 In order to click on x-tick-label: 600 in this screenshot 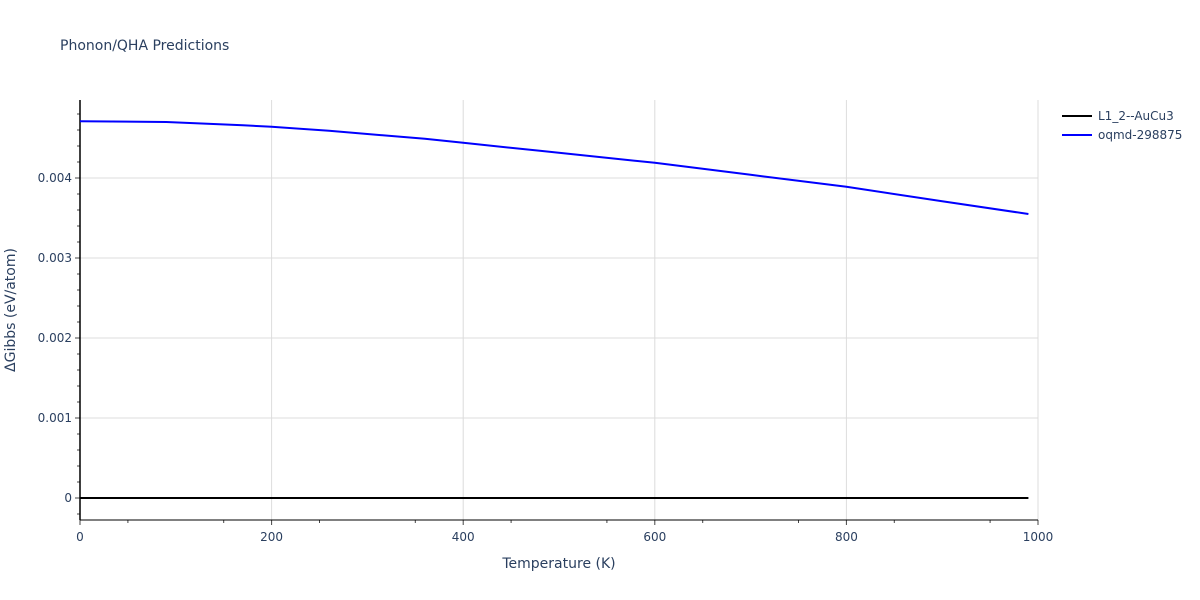, I will do `click(654, 537)`.